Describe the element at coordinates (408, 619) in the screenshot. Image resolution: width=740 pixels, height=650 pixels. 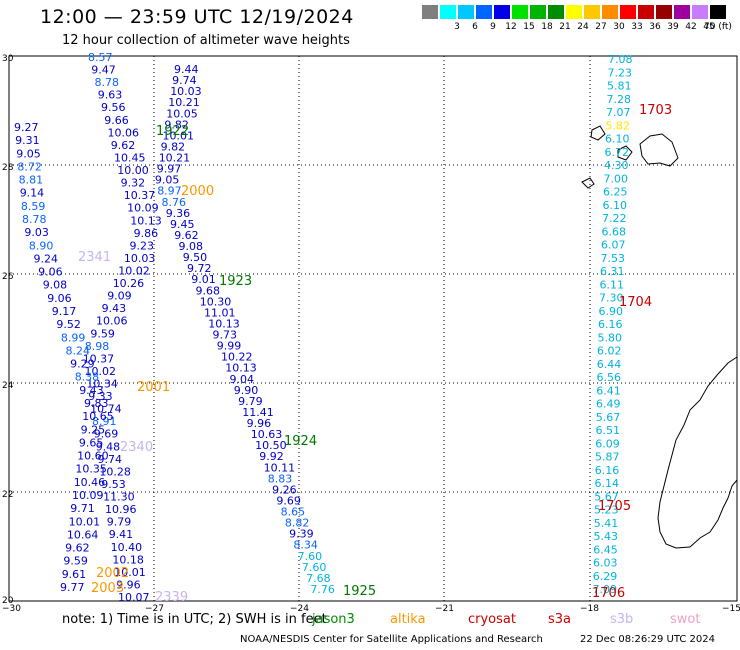
I see `satellite-name: altika` at that location.